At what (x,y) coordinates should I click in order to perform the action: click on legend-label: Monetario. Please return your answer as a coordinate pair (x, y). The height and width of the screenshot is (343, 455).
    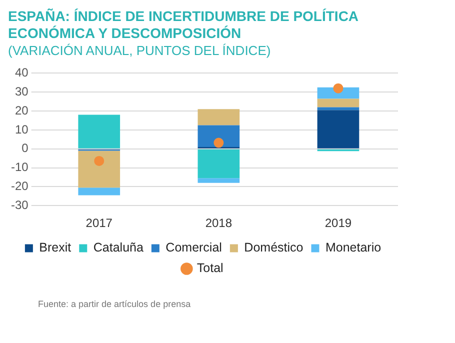
    Looking at the image, I should click on (353, 247).